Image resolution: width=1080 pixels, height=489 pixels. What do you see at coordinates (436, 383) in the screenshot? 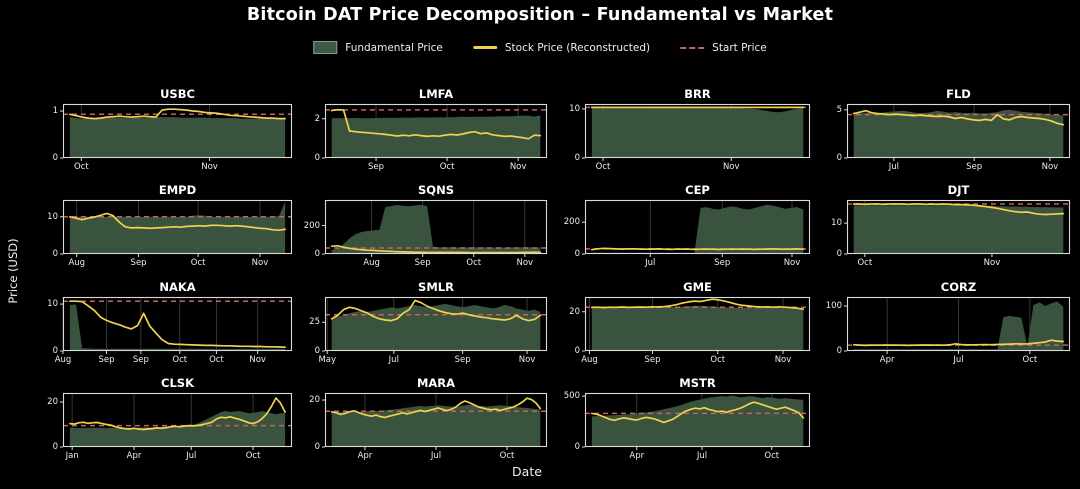
I see `subplot-title: MARA` at bounding box center [436, 383].